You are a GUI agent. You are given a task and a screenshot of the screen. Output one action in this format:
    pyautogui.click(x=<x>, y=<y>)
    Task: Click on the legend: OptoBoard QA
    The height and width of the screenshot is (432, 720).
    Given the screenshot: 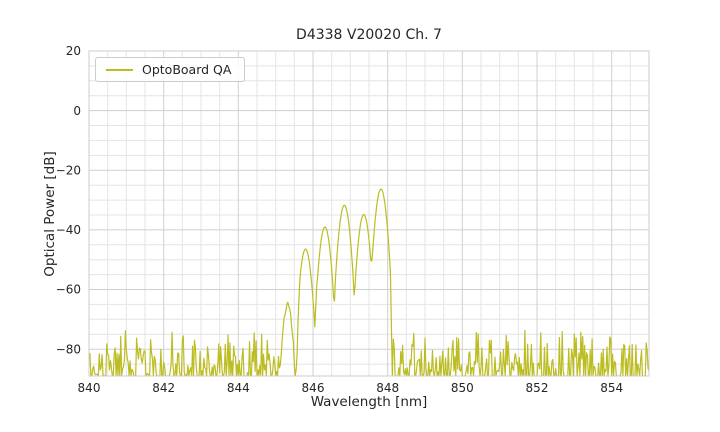 What is the action you would take?
    pyautogui.click(x=170, y=69)
    